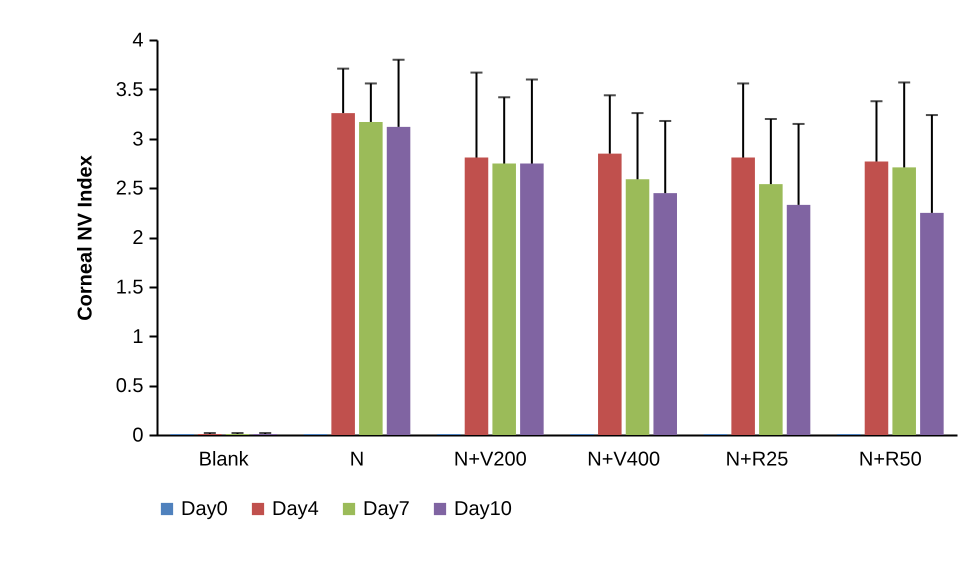  I want to click on y-tick-label: 1.5, so click(130, 287).